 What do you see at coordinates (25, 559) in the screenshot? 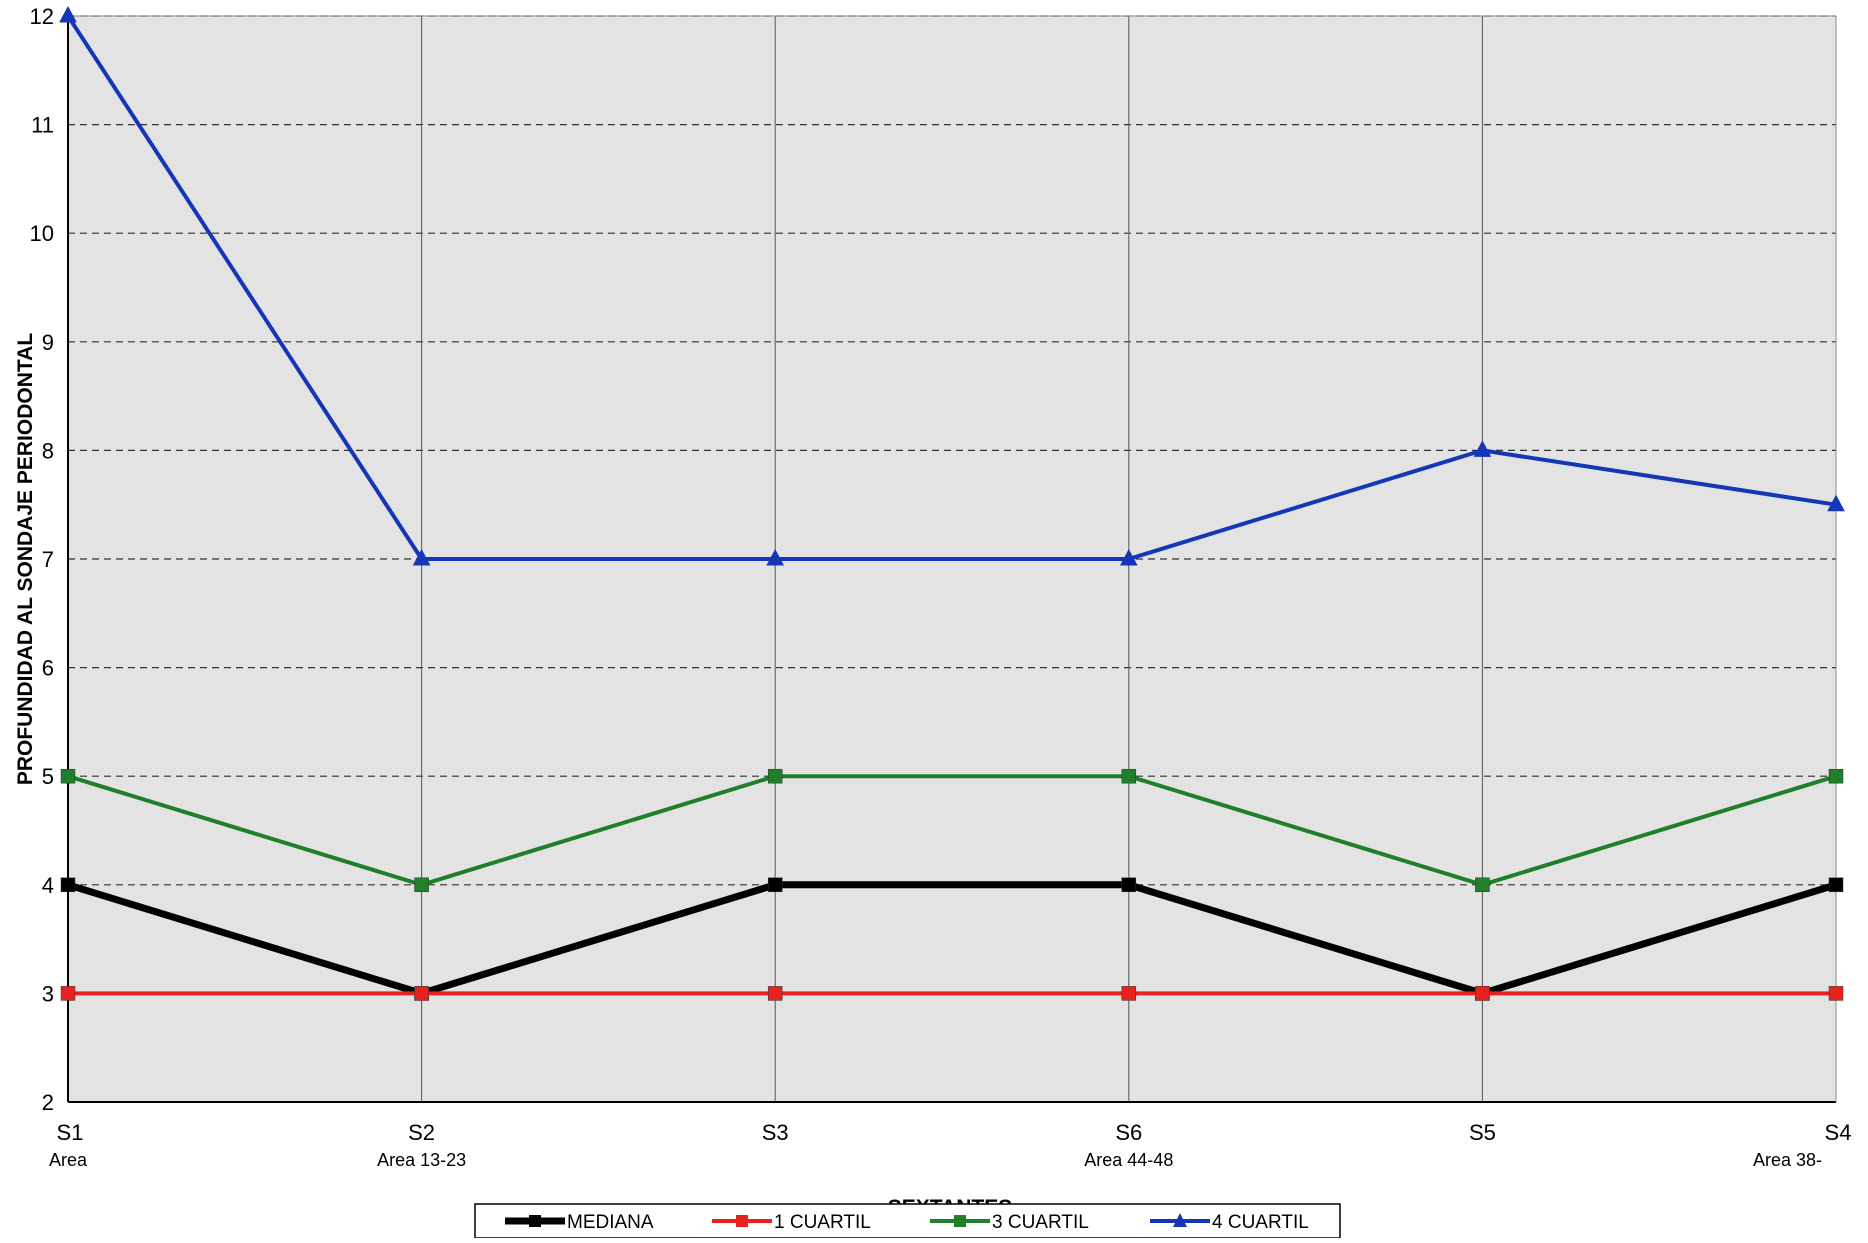
I see `y-axis-title: PROFUNDIDAD AL SONDAJE PERIODONTAL` at bounding box center [25, 559].